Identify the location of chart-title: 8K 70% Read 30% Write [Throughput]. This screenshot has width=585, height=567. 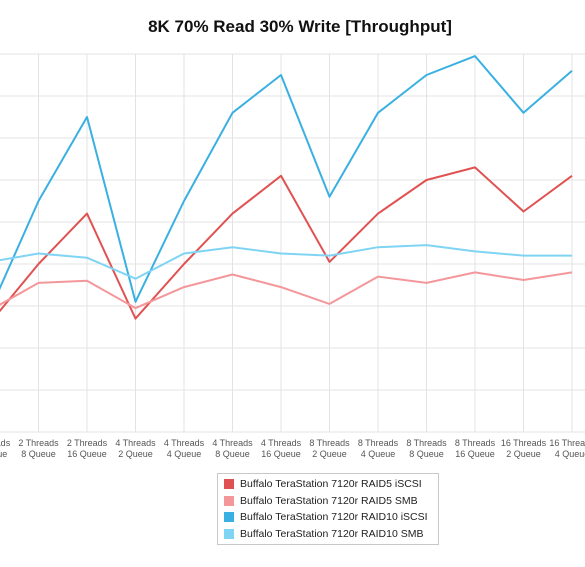
(300, 26).